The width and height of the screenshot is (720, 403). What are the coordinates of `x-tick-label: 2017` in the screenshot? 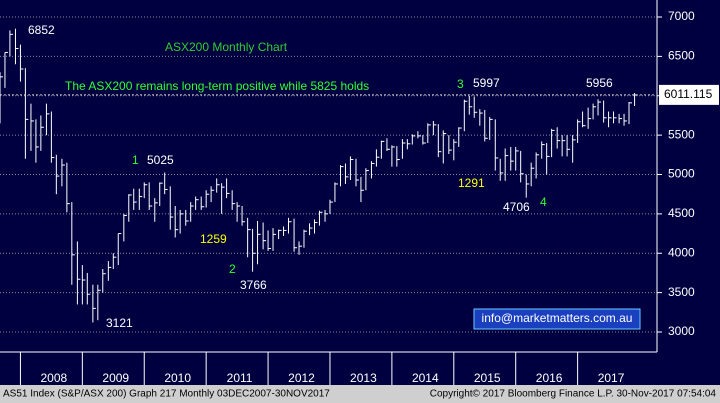 It's located at (611, 378).